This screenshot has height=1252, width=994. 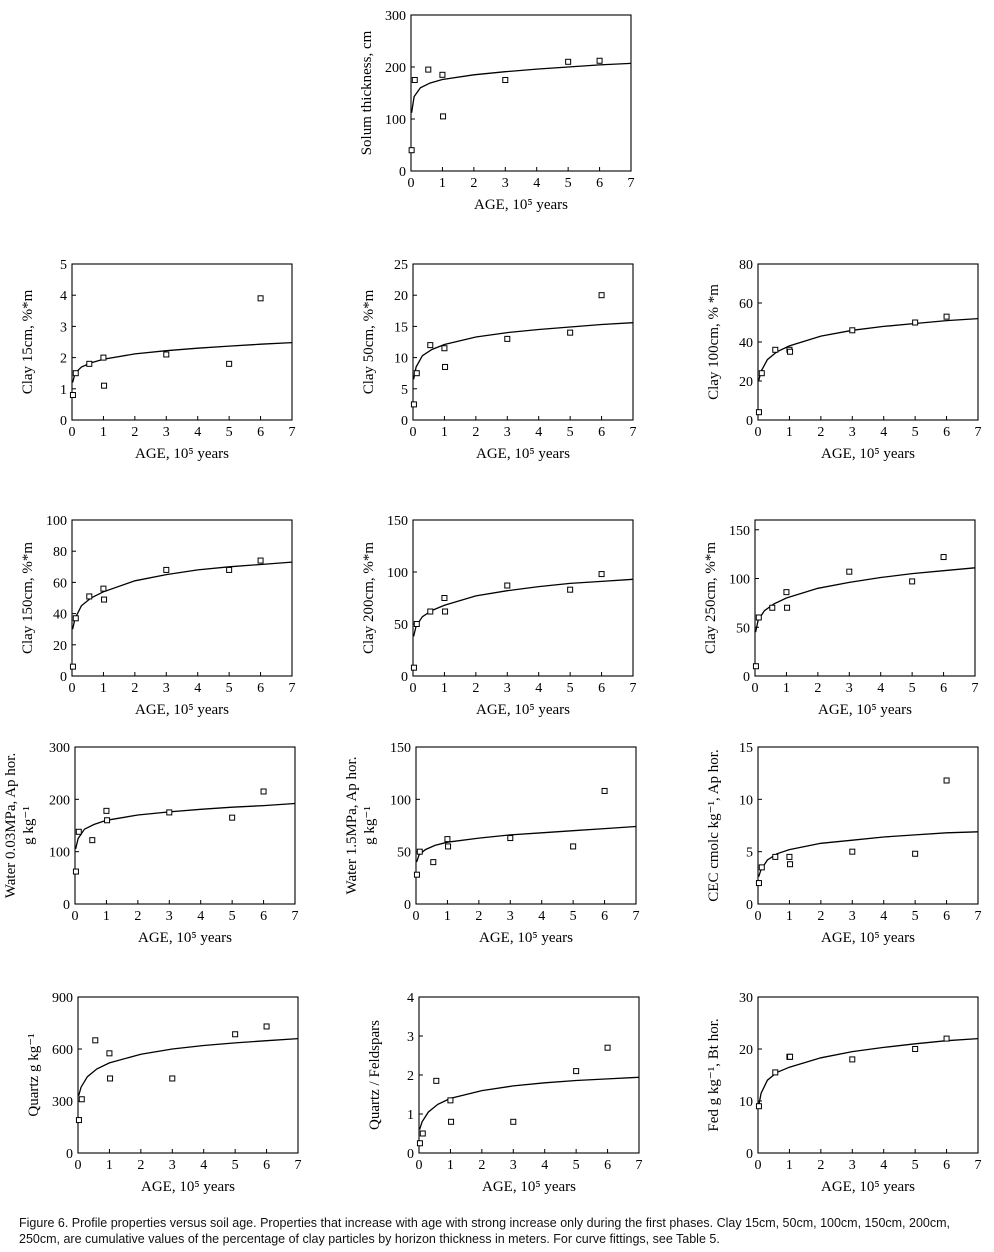 I want to click on y-axis-label: CEC cmolc kg⁻¹, Ap hor., so click(x=714, y=825).